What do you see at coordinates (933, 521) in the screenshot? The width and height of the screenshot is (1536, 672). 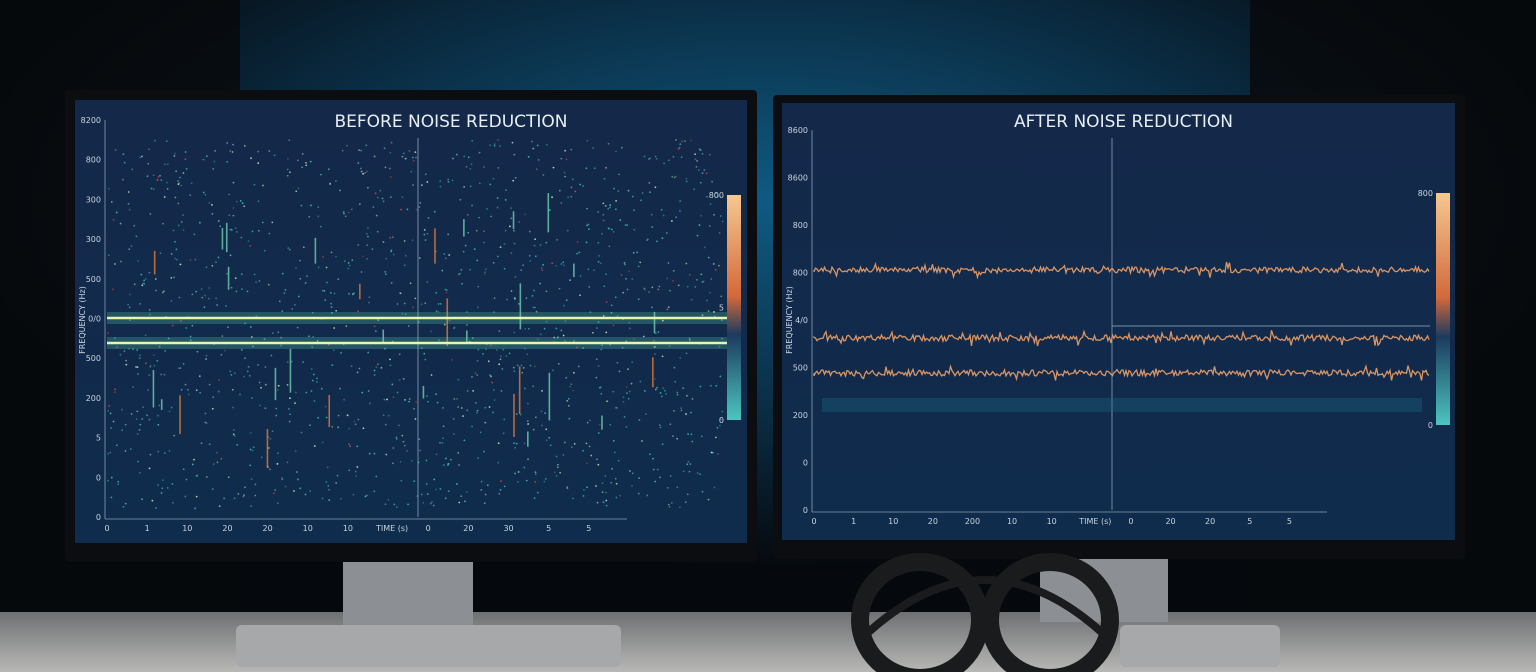 I see `x-tick-label: 20` at bounding box center [933, 521].